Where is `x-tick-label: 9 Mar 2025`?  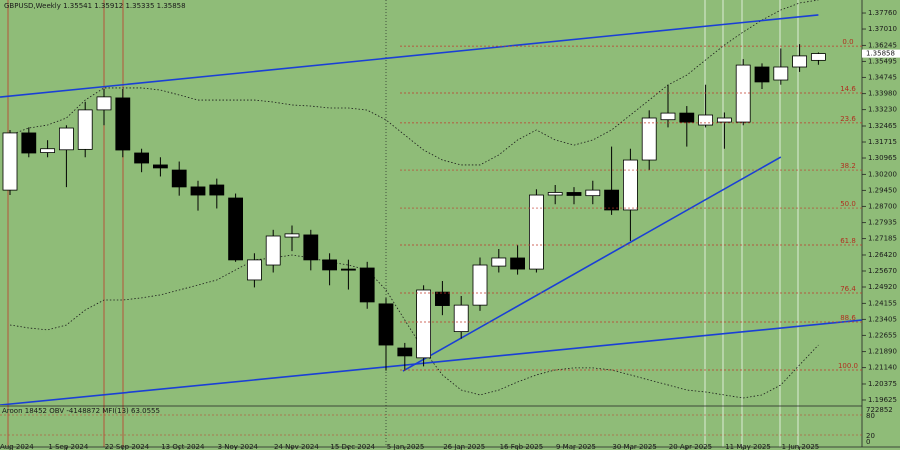 x-tick-label: 9 Mar 2025 is located at coordinates (576, 446).